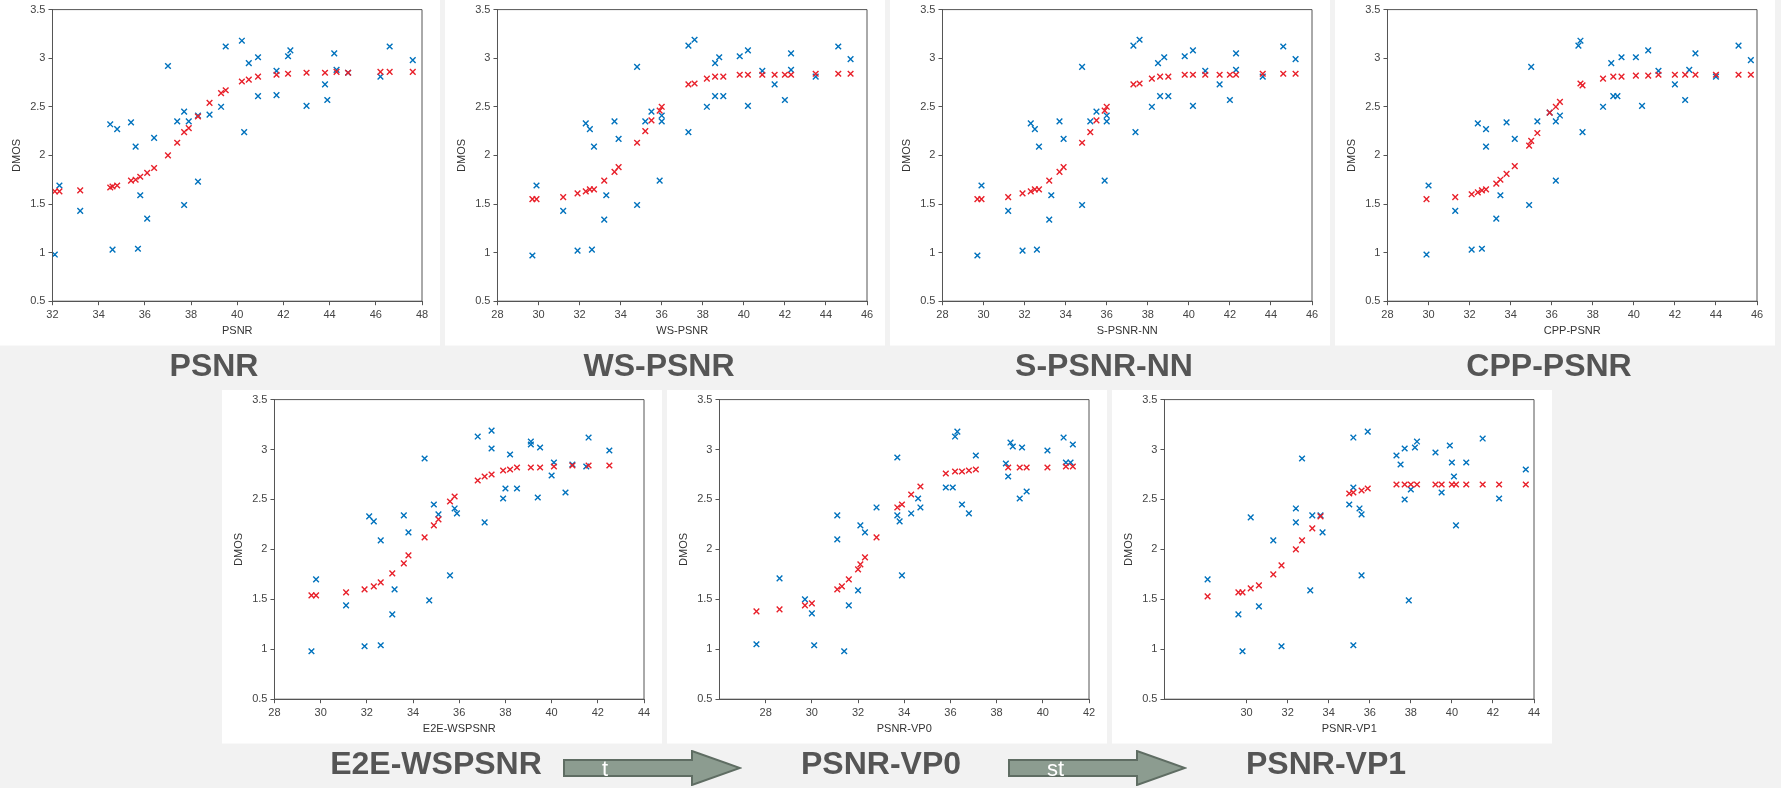  What do you see at coordinates (1097, 768) in the screenshot?
I see `arrow-icon: st` at bounding box center [1097, 768].